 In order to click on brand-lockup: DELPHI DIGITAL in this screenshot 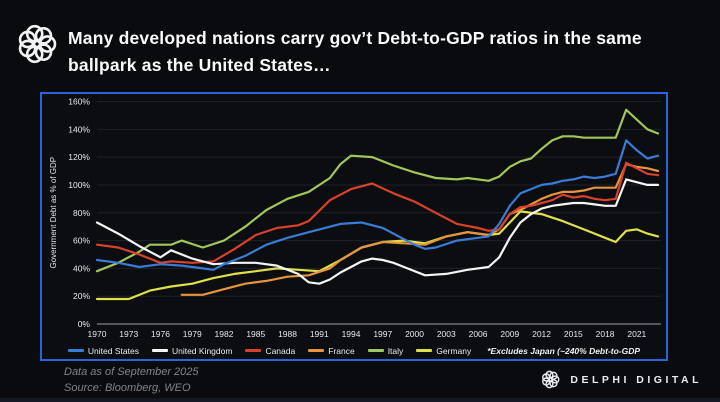, I will do `click(621, 379)`.